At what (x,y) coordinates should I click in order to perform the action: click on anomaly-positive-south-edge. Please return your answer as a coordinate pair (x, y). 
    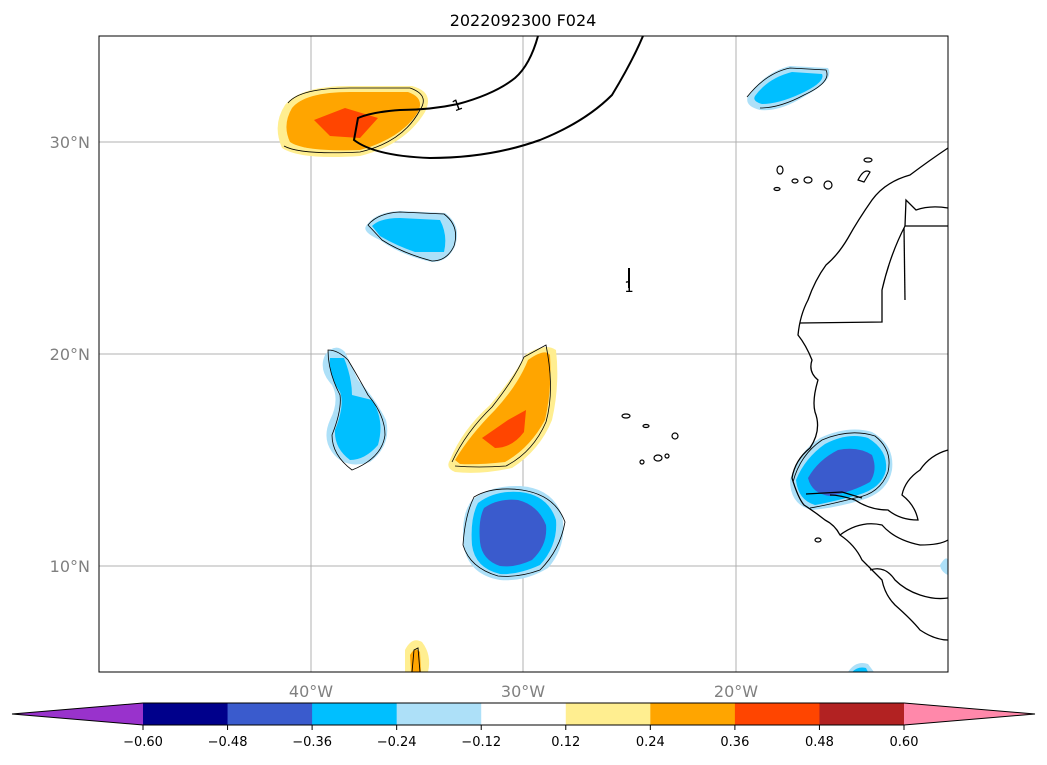
    Looking at the image, I should click on (417, 656).